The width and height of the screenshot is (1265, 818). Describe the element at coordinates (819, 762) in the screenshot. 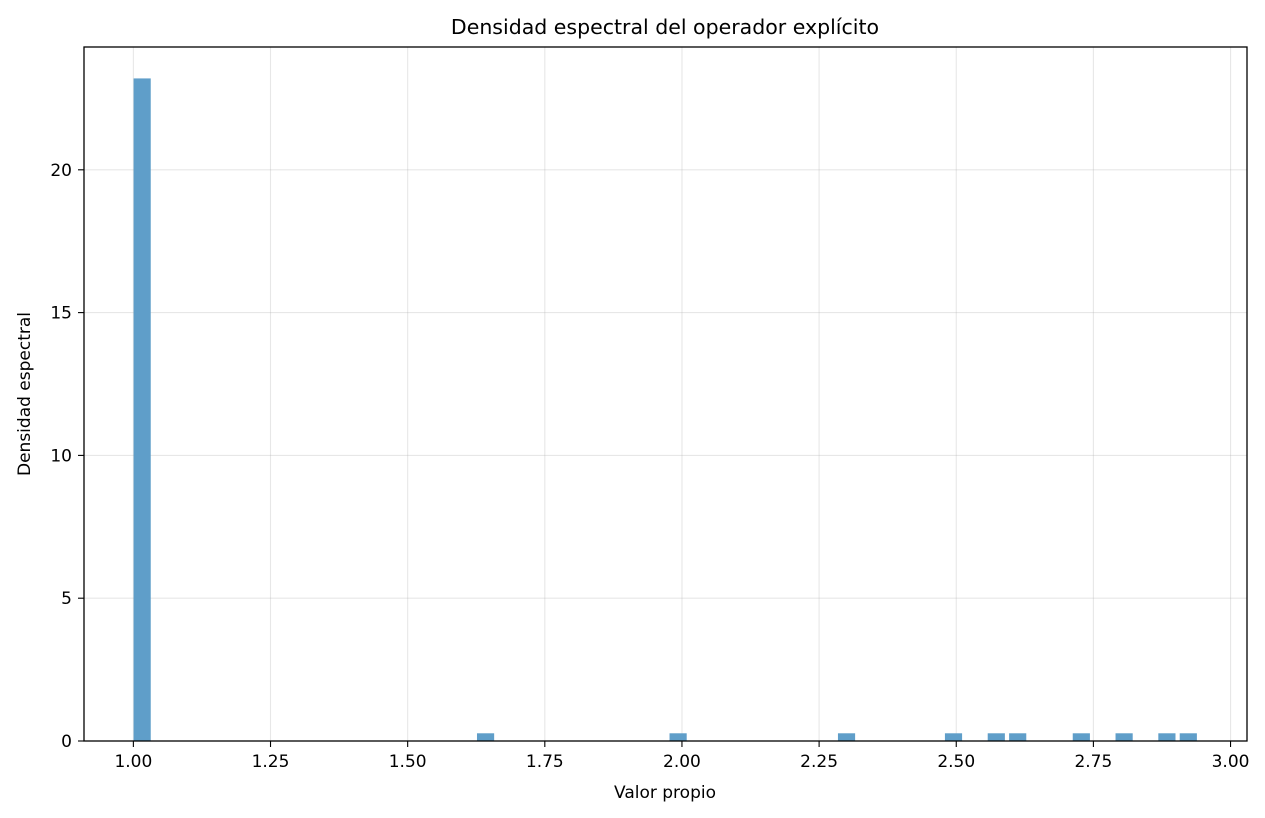

I see `x-tick-label: 2.25` at that location.